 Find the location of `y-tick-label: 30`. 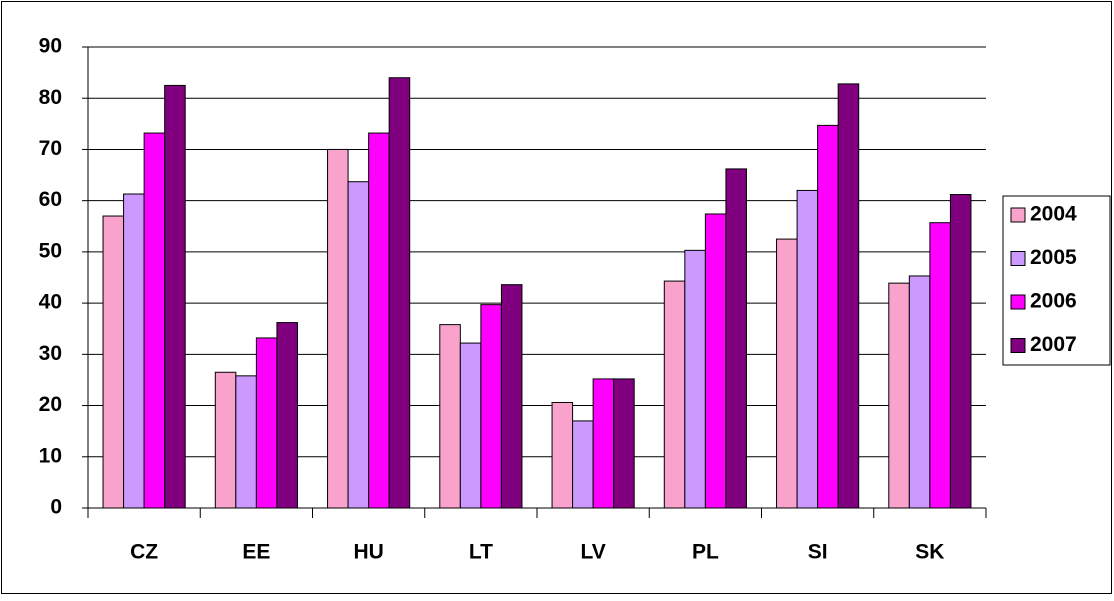

y-tick-label: 30 is located at coordinates (50, 353).